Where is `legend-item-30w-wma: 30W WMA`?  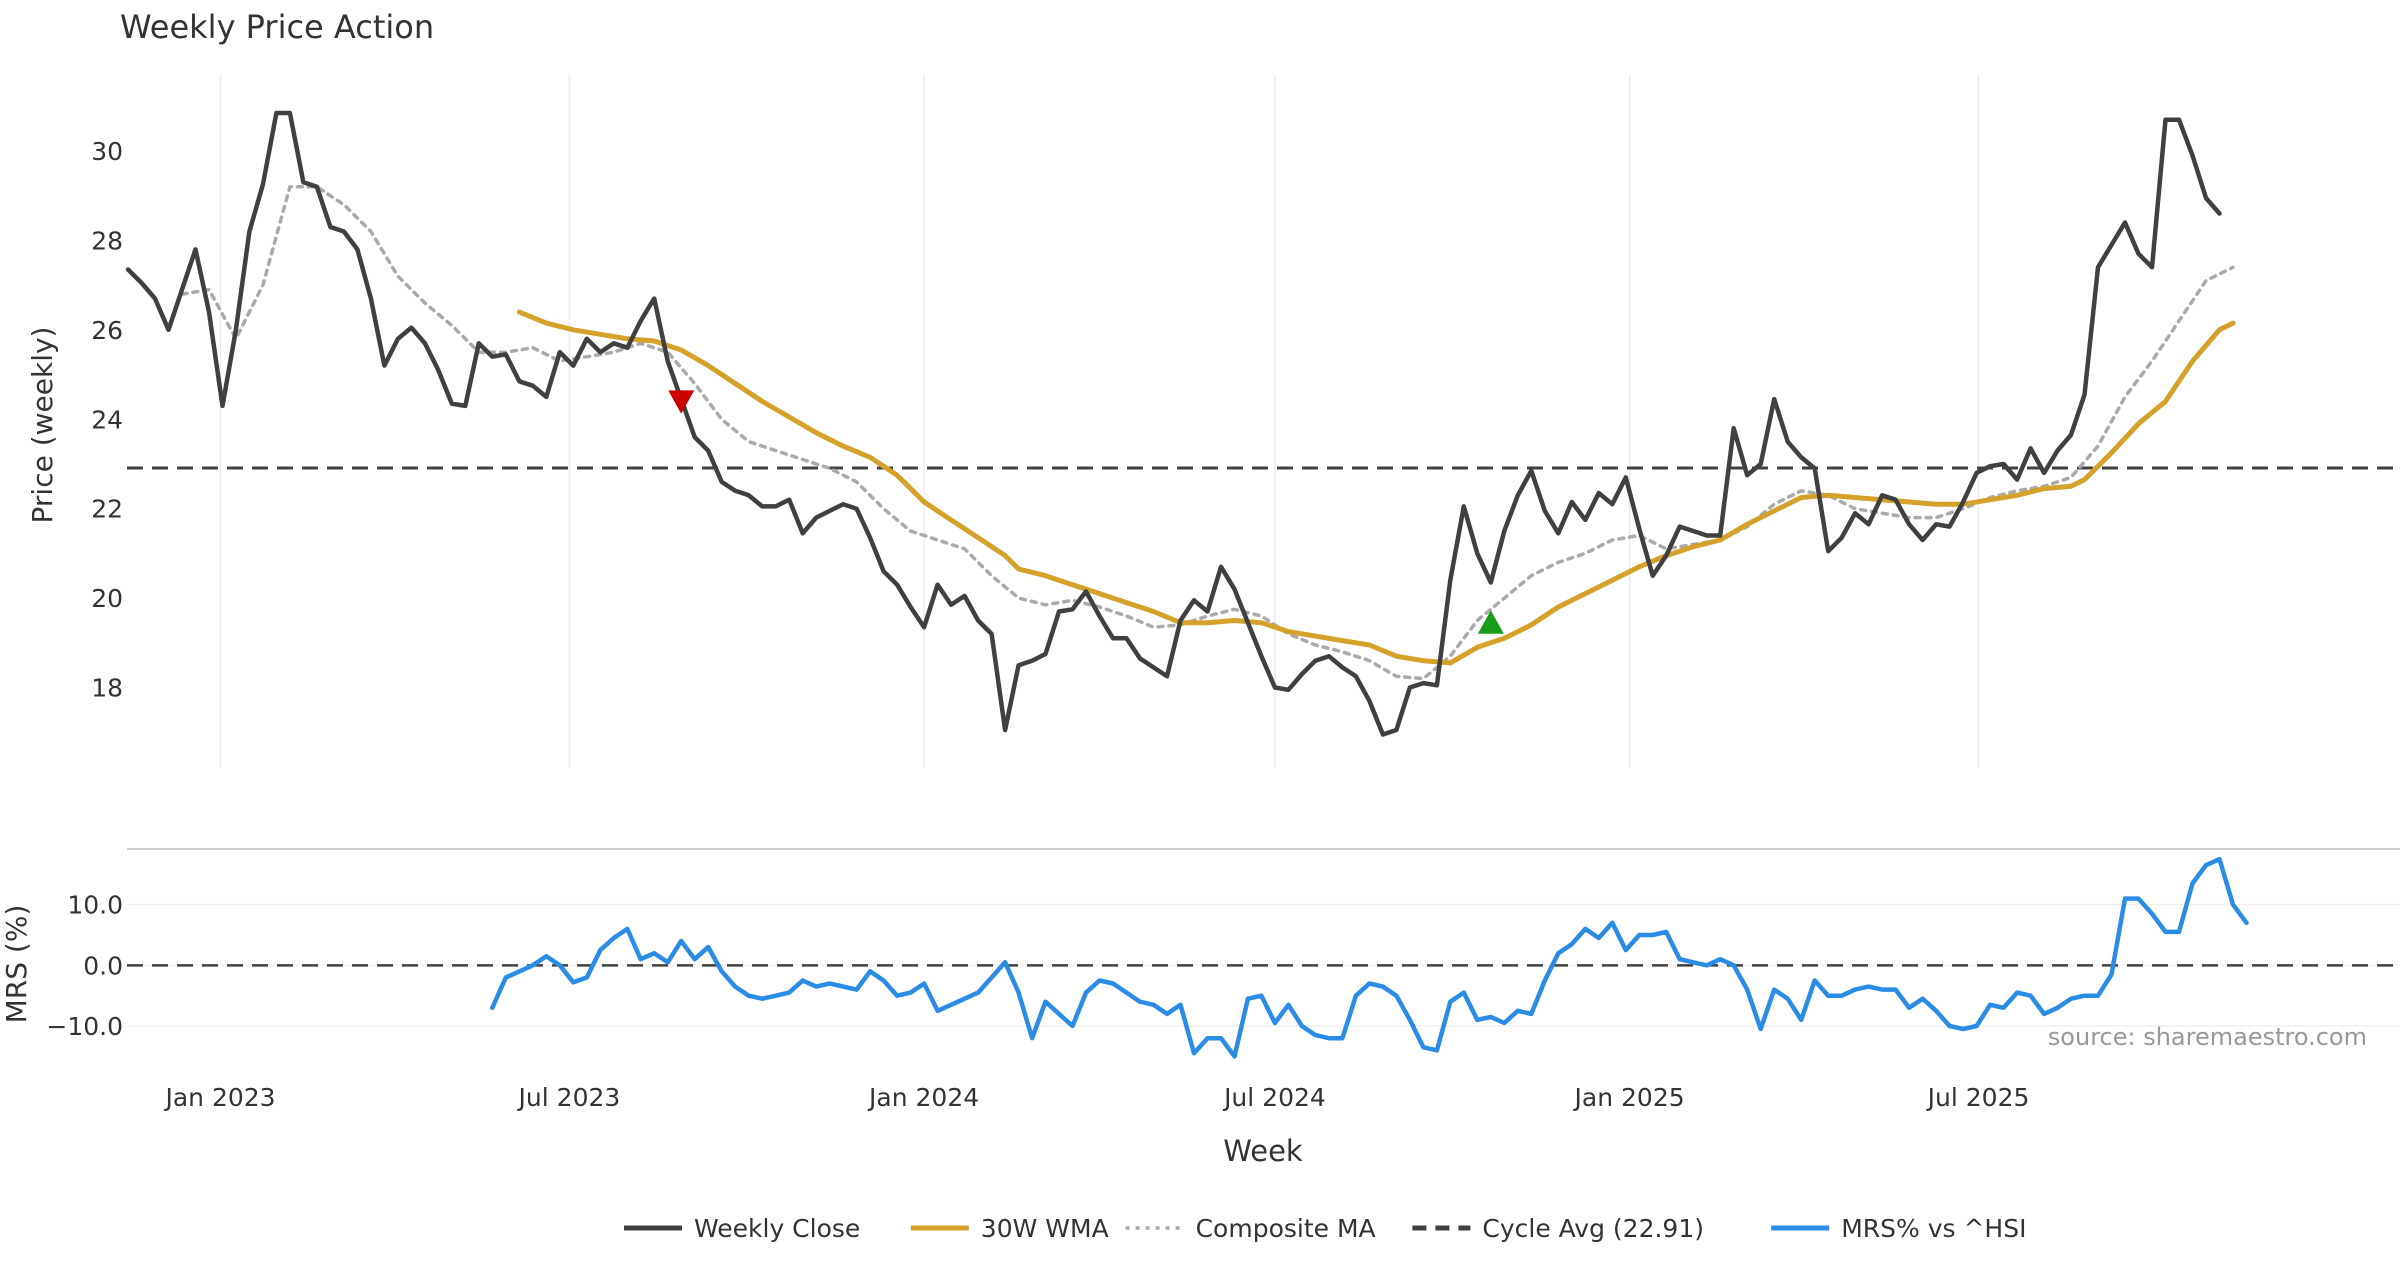 legend-item-30w-wma: 30W WMA is located at coordinates (1009, 1228).